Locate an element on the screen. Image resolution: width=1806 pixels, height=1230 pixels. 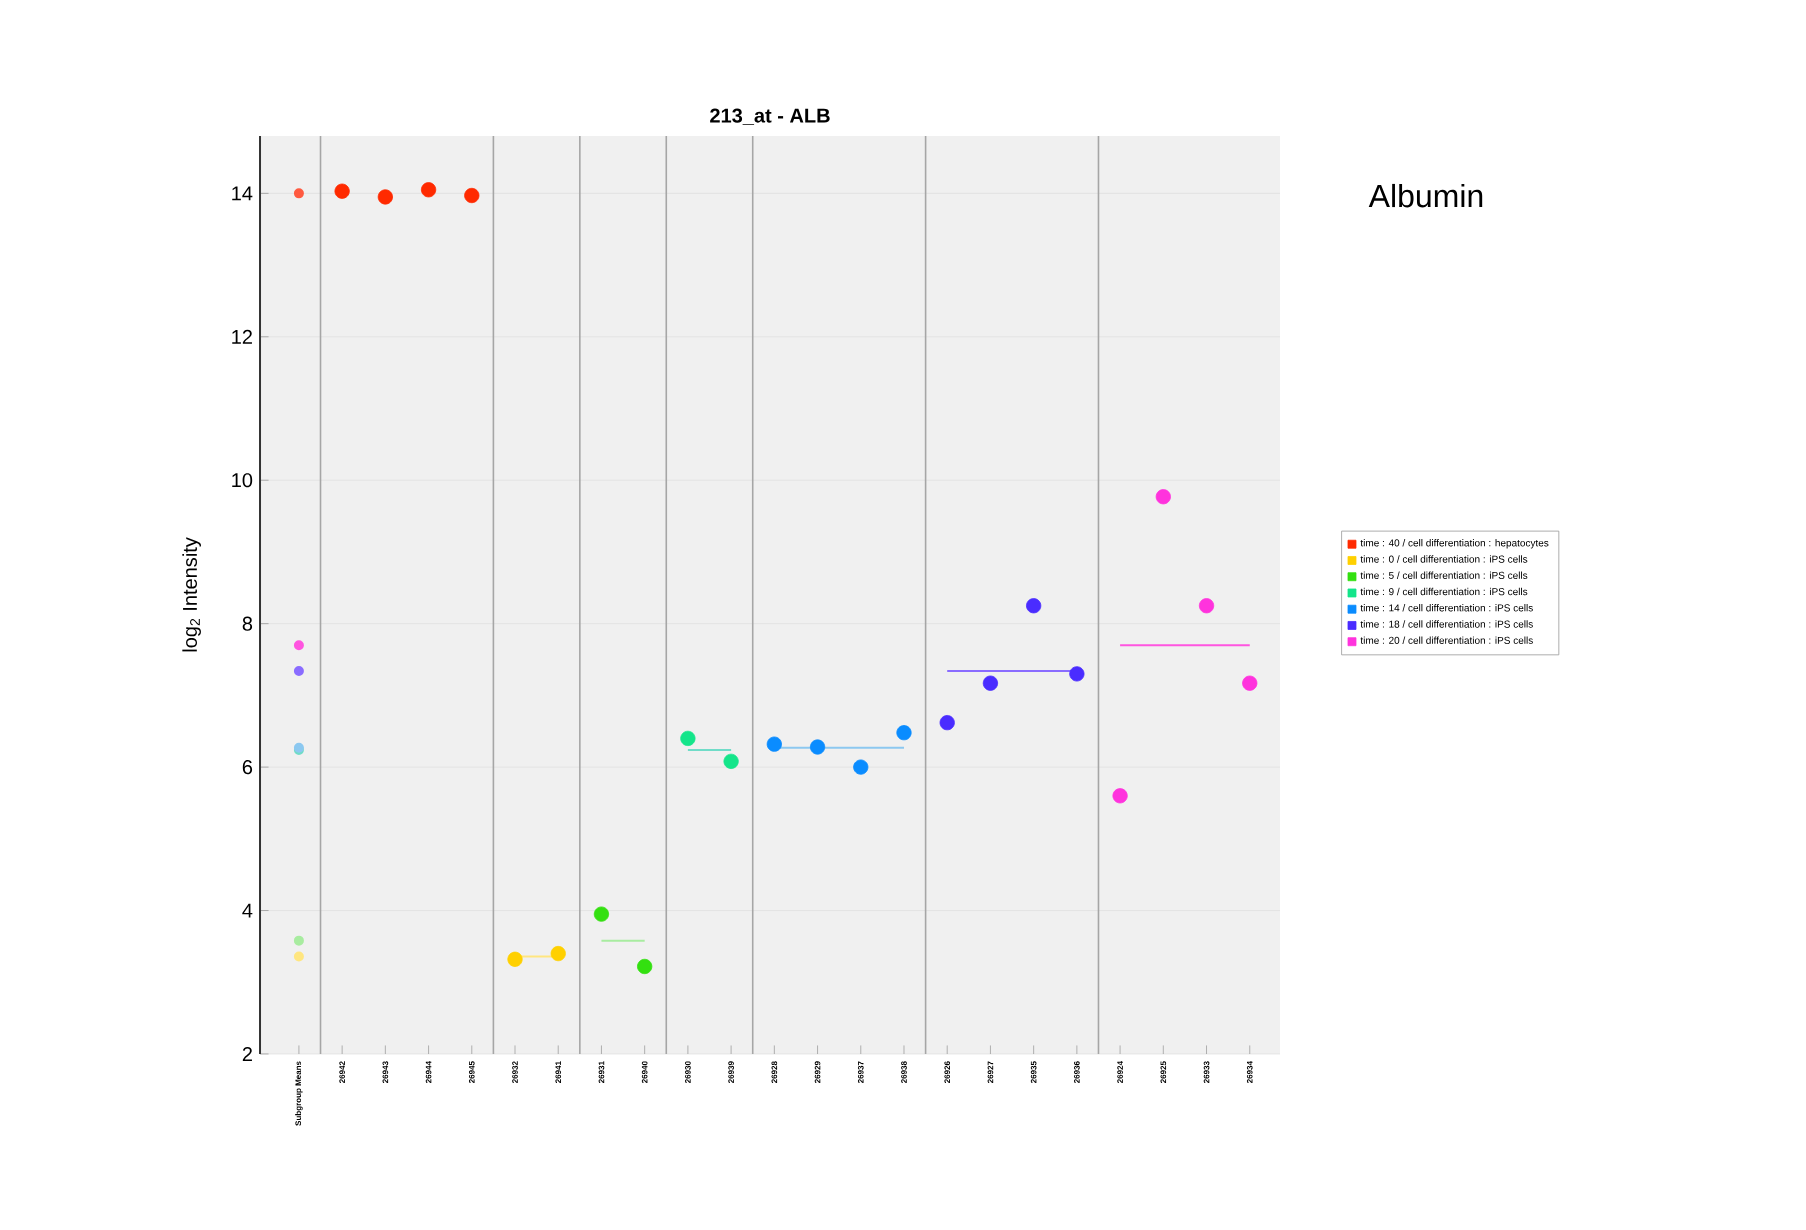
y-tick-label: 6 is located at coordinates (247, 767).